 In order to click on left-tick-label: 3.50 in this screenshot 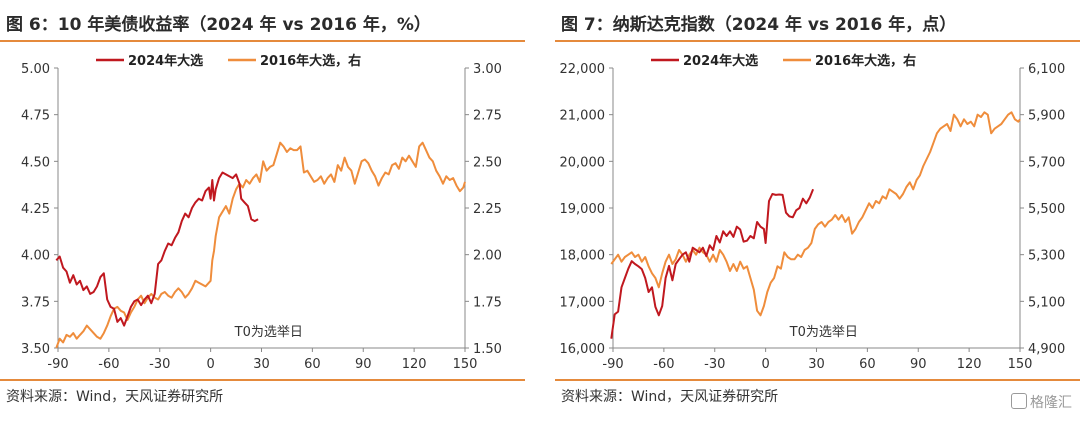, I will do `click(35, 349)`.